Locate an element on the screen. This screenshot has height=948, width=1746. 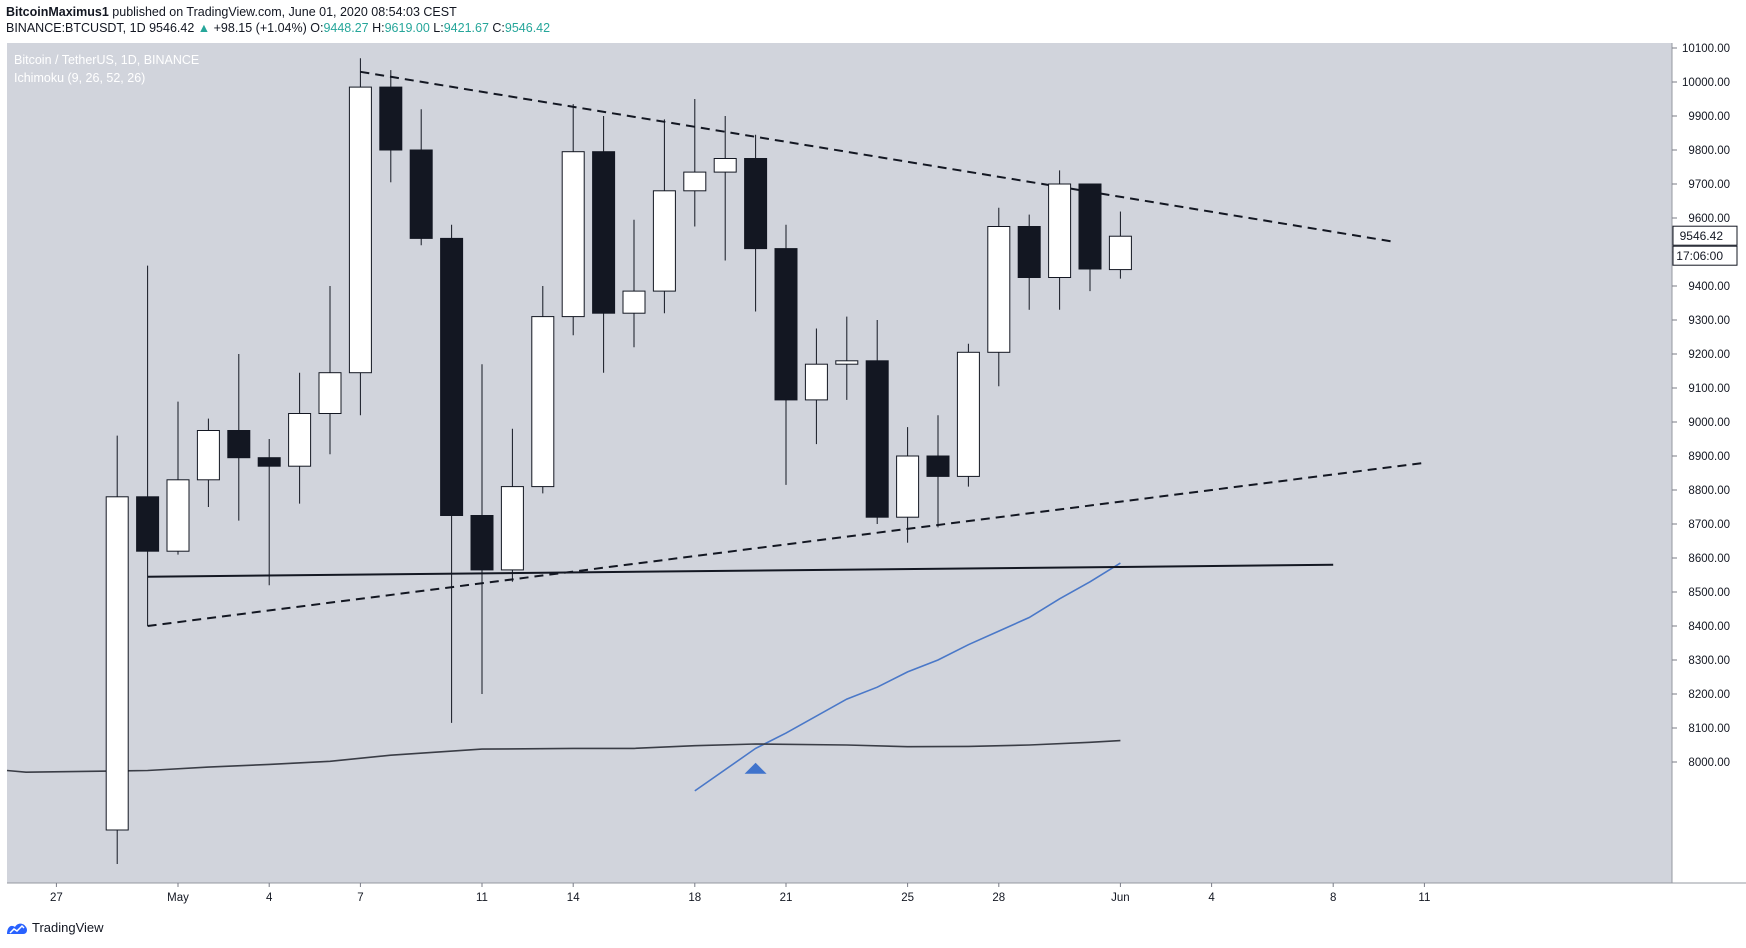
trendline-upper-resistance is located at coordinates (877, 156).